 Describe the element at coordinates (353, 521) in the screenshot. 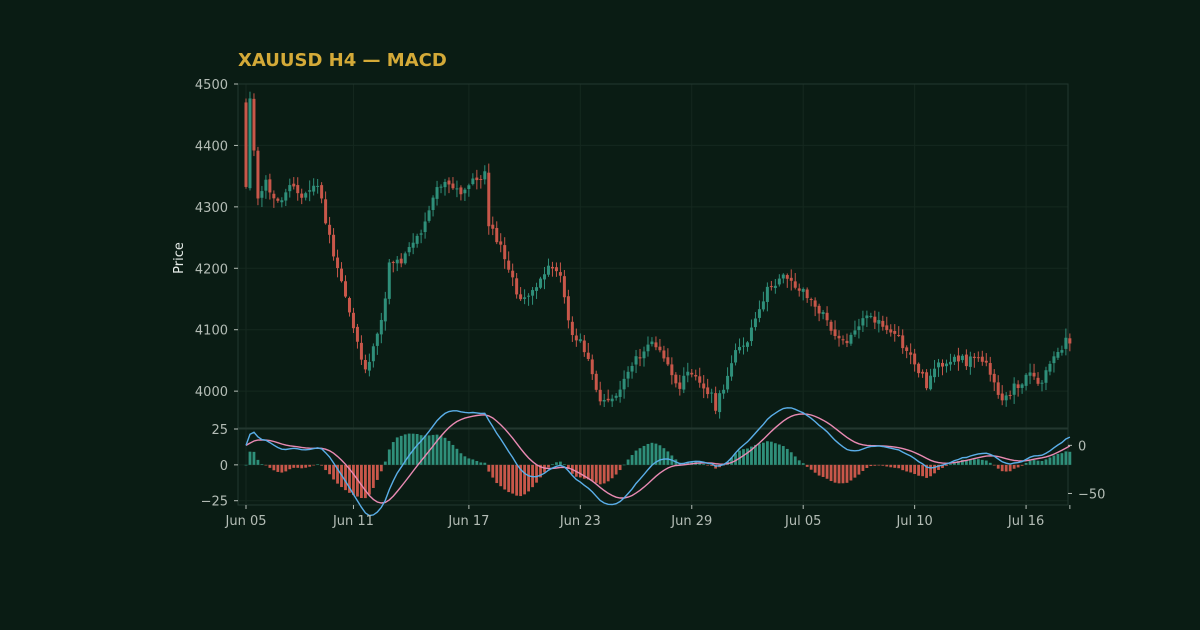

I see `time-tick-label: Jun 11` at that location.